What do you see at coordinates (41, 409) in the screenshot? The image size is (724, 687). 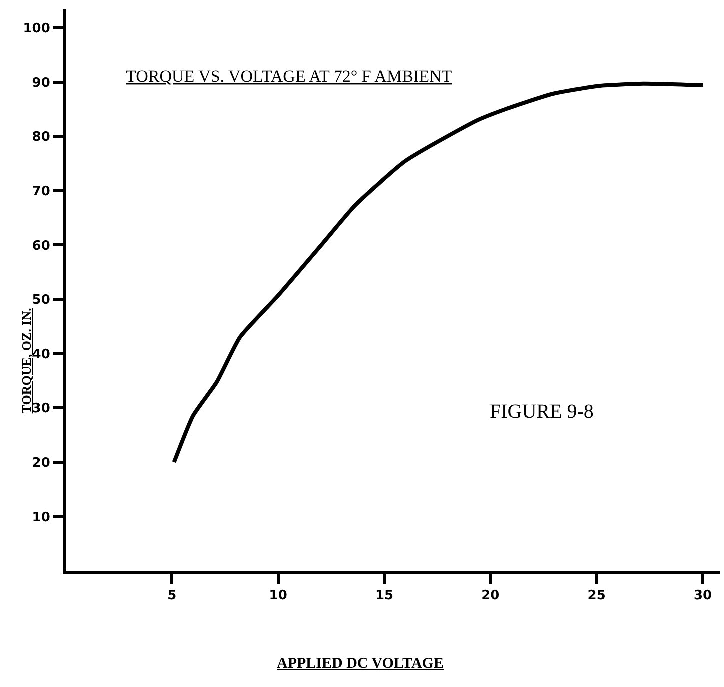 I see `y-tick-label: 30` at bounding box center [41, 409].